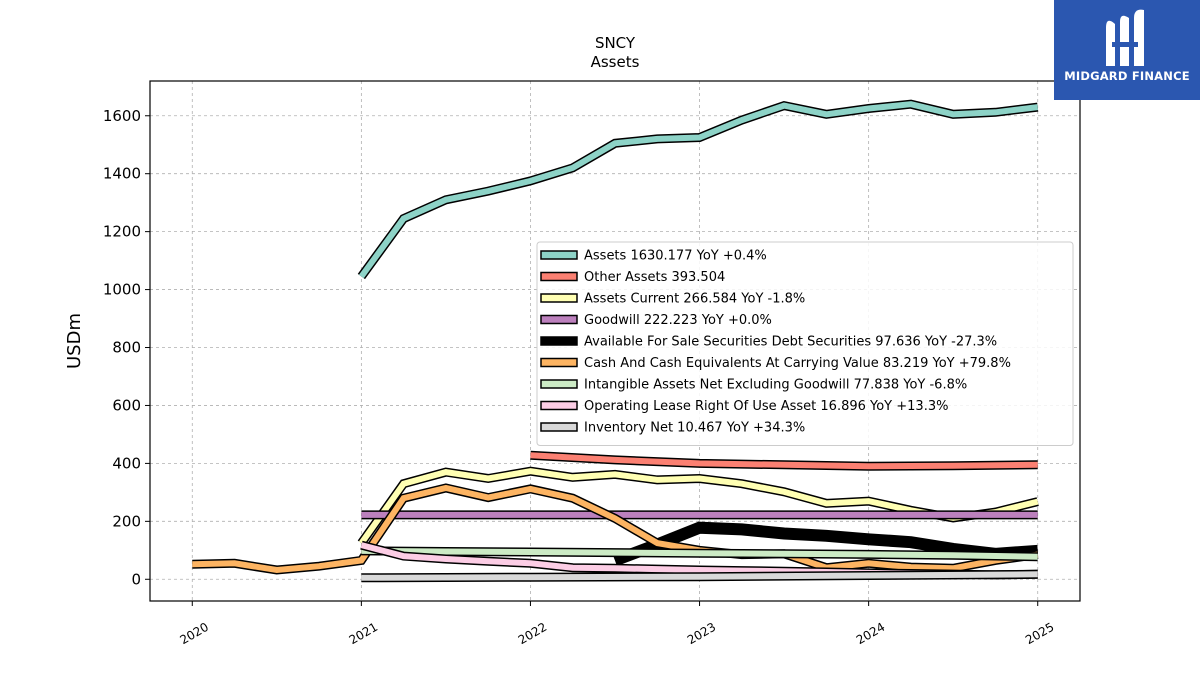 The width and height of the screenshot is (1200, 675). I want to click on midgard-finance-logo: MIDGARD FINANCE, so click(1127, 50).